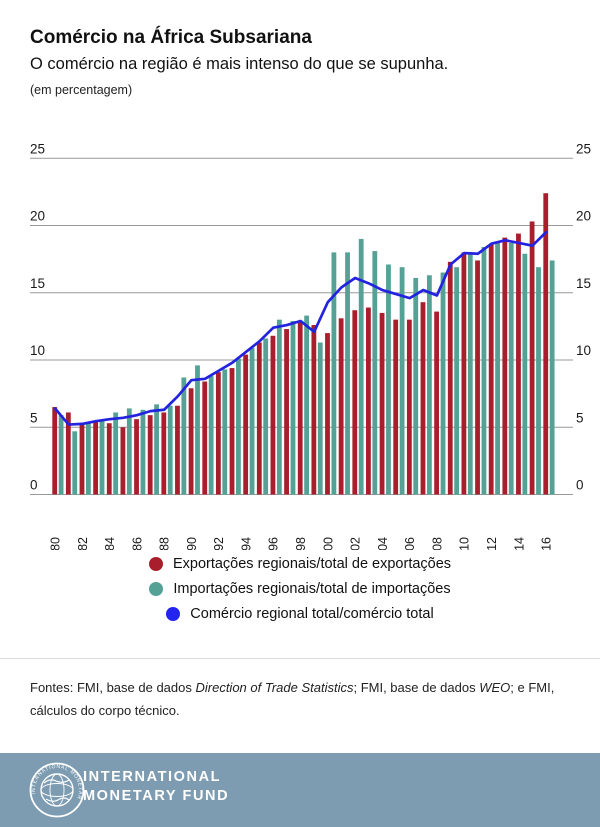 This screenshot has width=600, height=827. I want to click on source-text: ; FMI, base de dados, so click(416, 687).